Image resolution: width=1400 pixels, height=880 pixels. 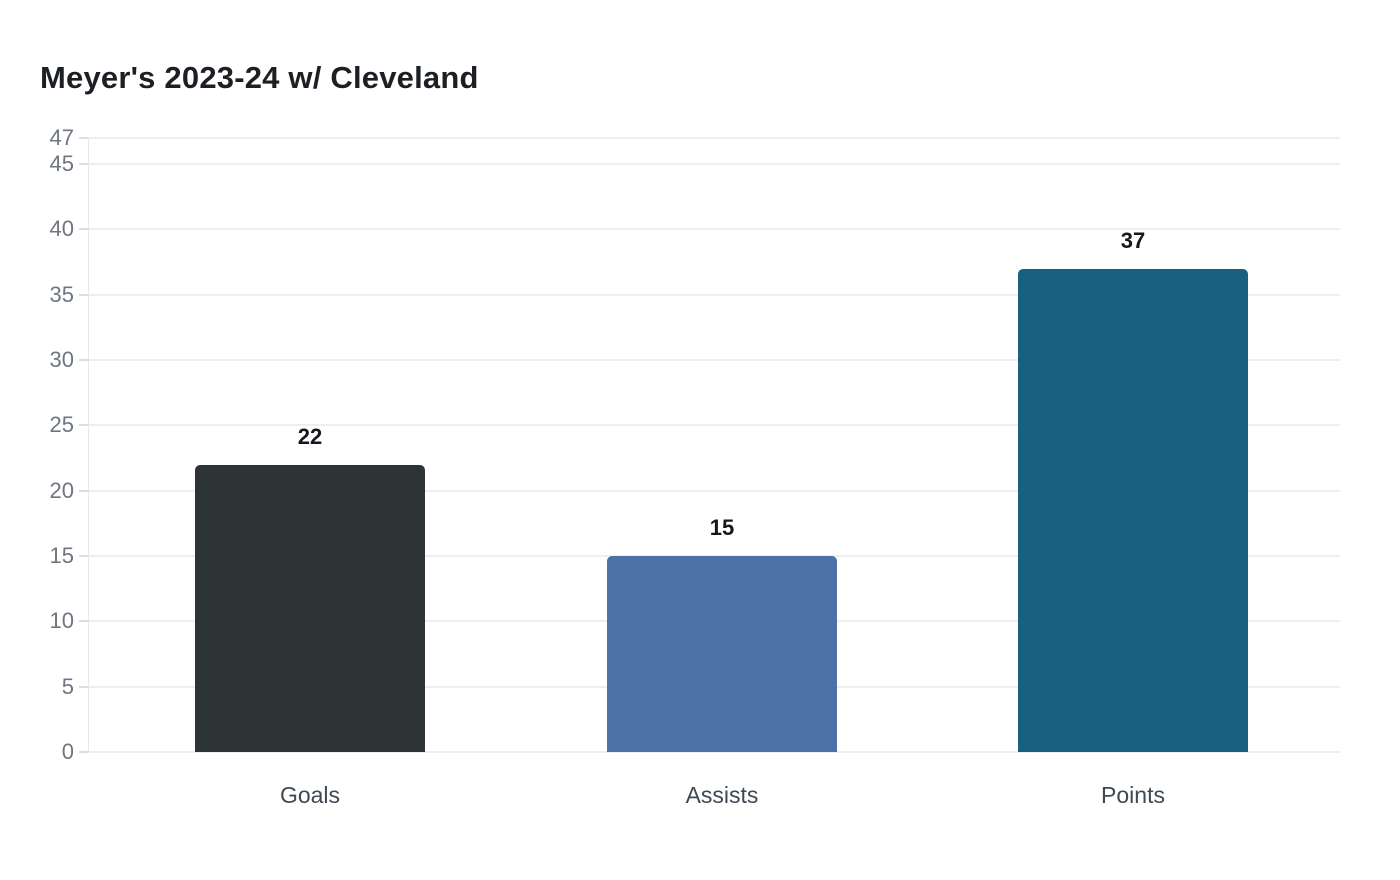 I want to click on x-axis-category-label: Points, so click(x=1133, y=795).